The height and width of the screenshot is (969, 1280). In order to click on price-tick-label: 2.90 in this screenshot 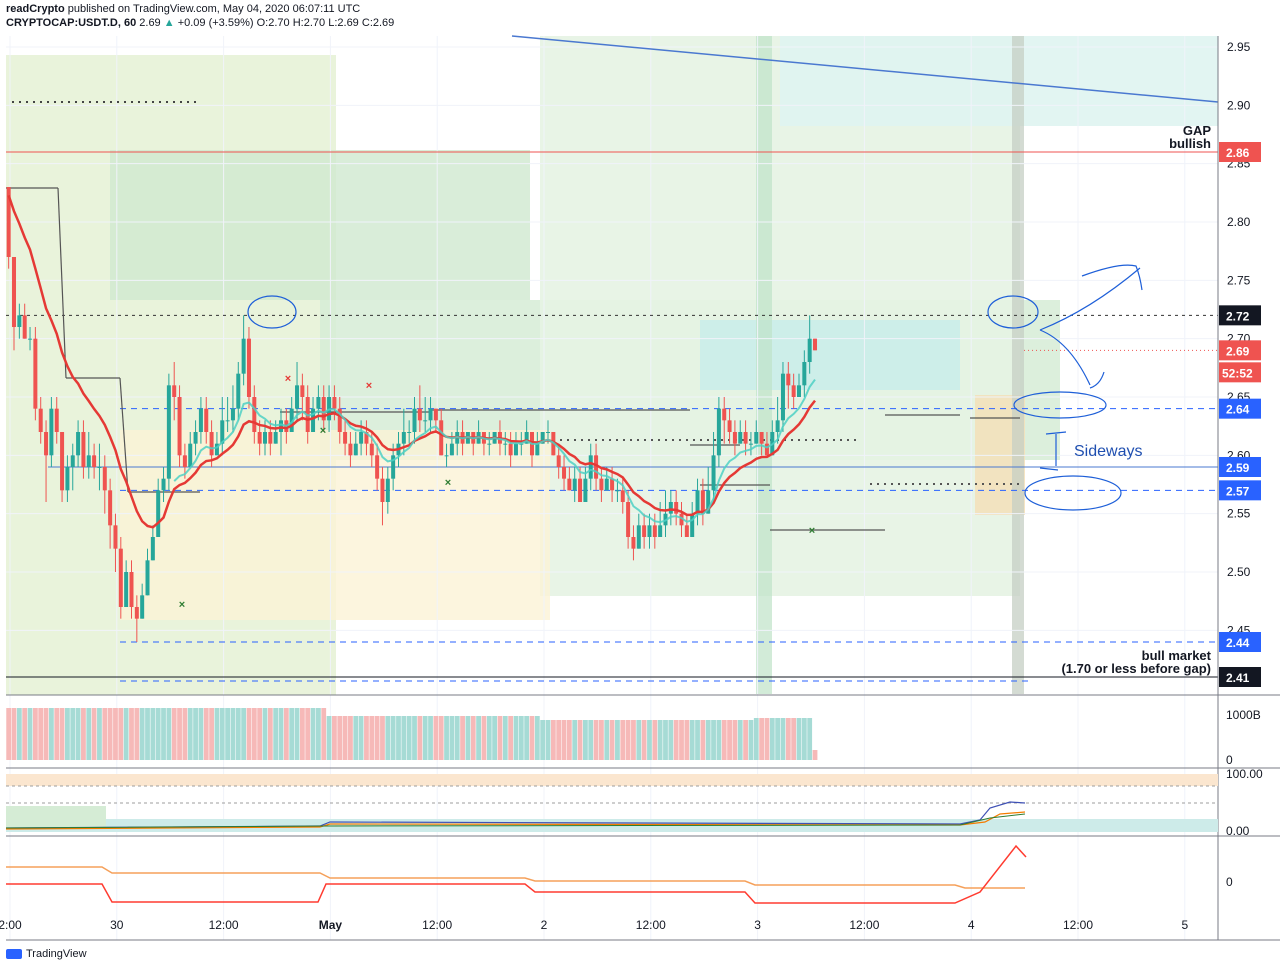, I will do `click(1239, 105)`.